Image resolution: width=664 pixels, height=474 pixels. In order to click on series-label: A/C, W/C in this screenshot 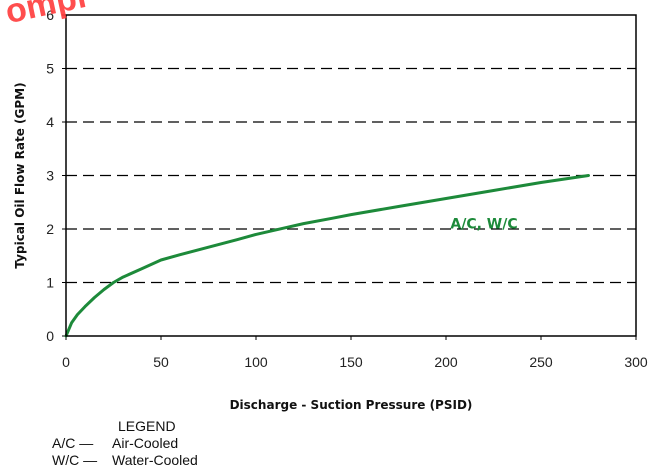, I will do `click(483, 225)`.